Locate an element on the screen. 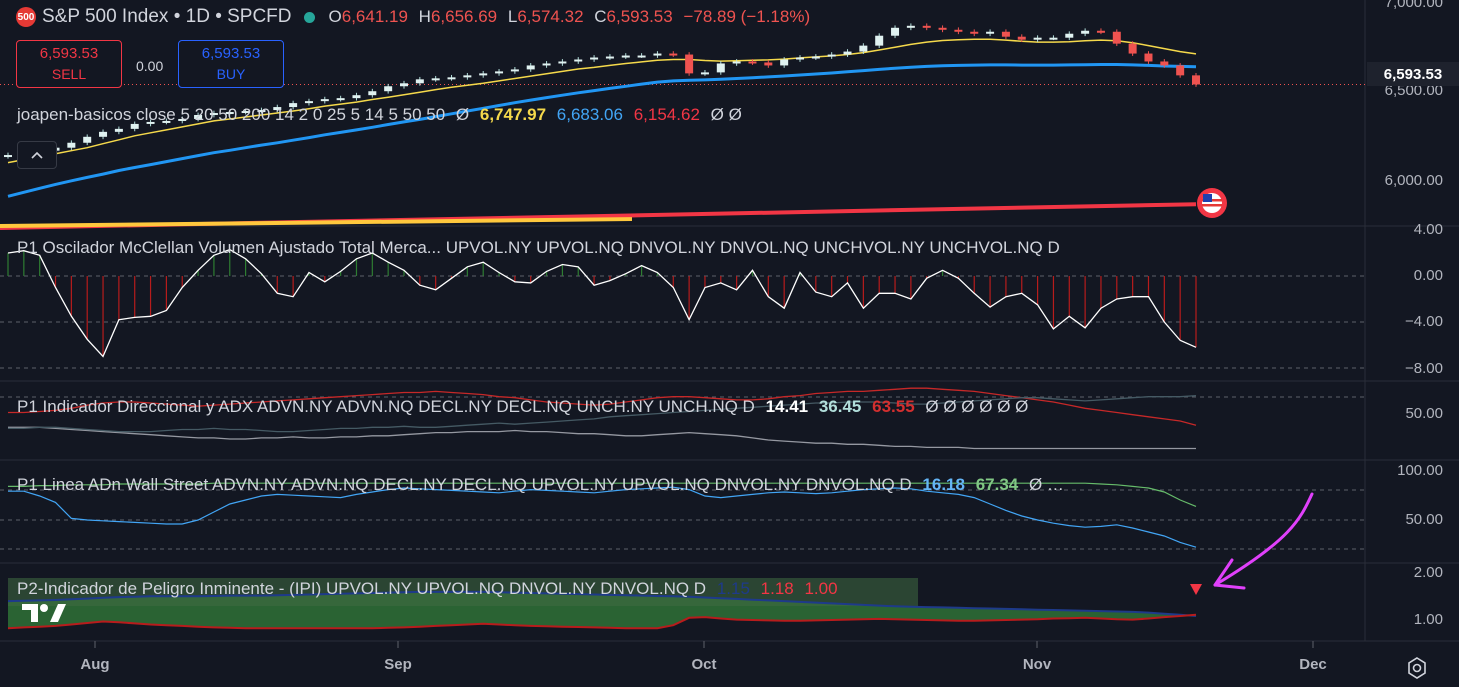  down-triangle-marker is located at coordinates (1196, 589).